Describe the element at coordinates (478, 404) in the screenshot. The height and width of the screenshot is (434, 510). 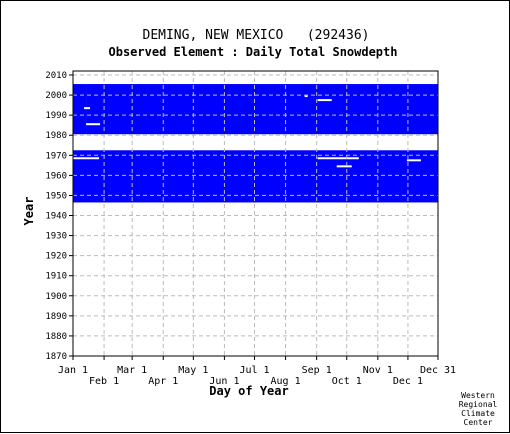
I see `credit-line: Regional` at that location.